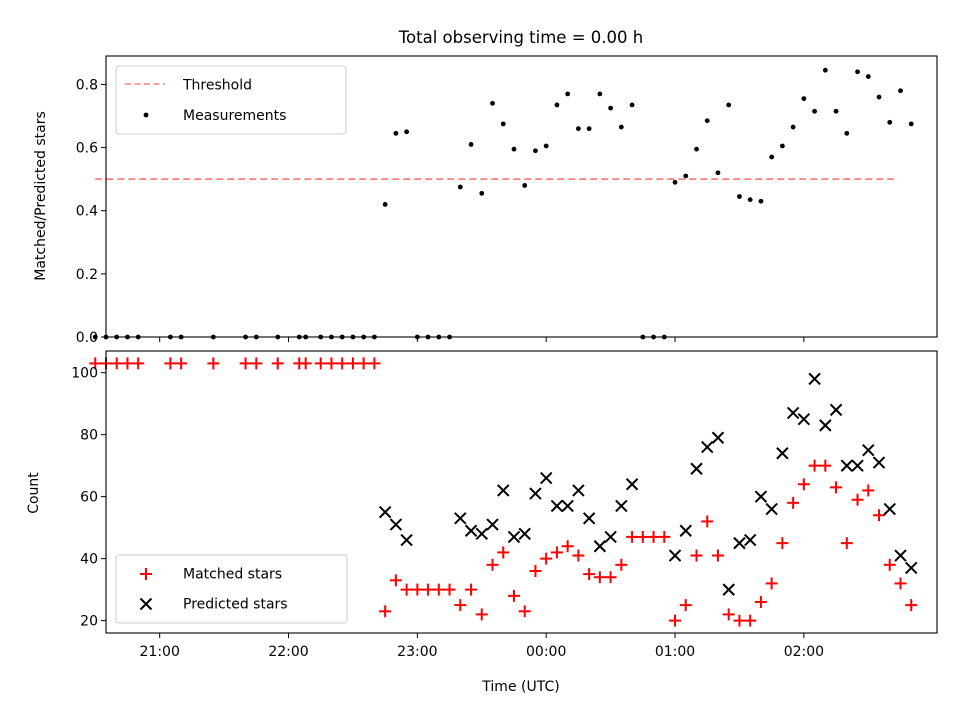 This screenshot has height=720, width=960. I want to click on top-y-tick-label: 0.4, so click(87, 212).